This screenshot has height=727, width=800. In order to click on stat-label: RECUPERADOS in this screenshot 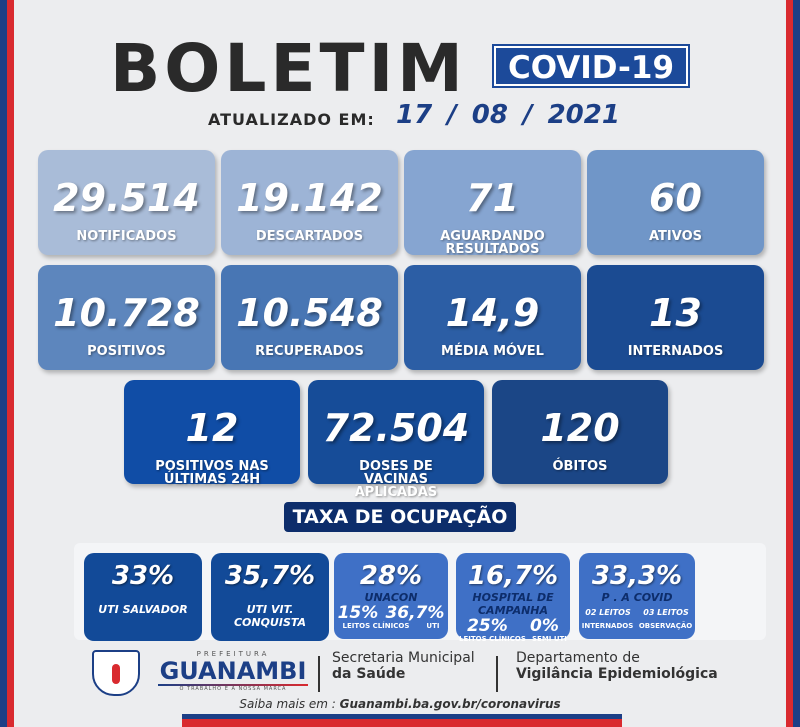, I will do `click(309, 351)`.